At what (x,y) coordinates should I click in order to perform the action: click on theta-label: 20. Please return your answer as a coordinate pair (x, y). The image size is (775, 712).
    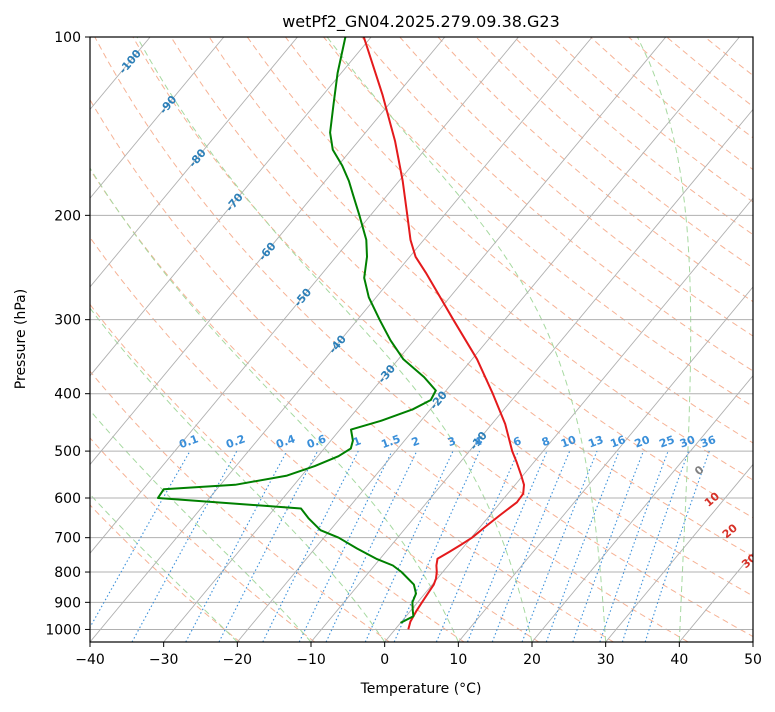
    Looking at the image, I should click on (730, 531).